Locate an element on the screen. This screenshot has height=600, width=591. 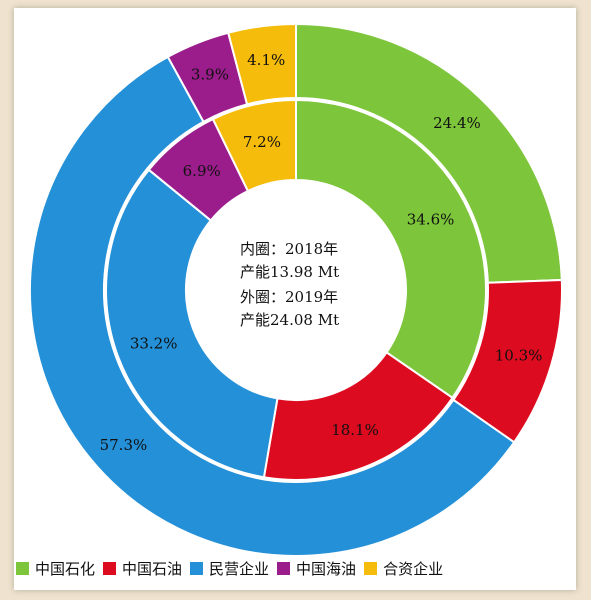
inner-slice-label-4: 7.2% is located at coordinates (262, 142).